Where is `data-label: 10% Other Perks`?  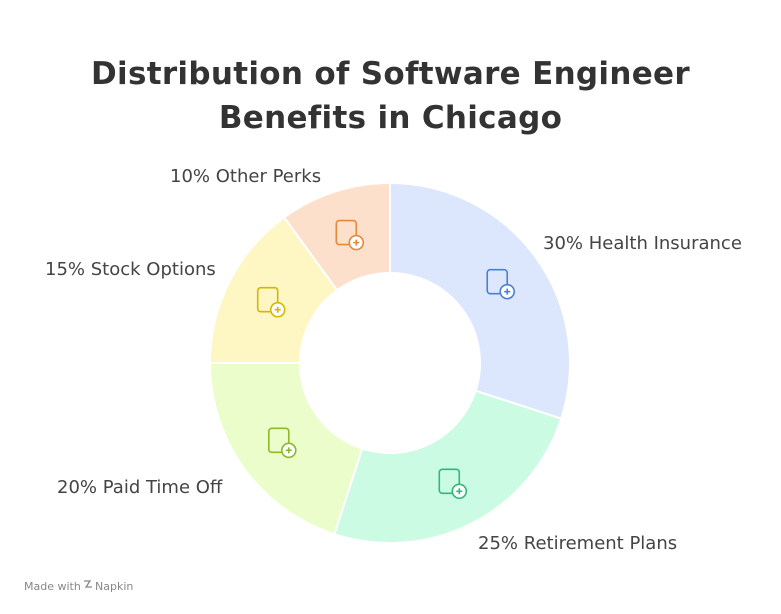
data-label: 10% Other Perks is located at coordinates (245, 176).